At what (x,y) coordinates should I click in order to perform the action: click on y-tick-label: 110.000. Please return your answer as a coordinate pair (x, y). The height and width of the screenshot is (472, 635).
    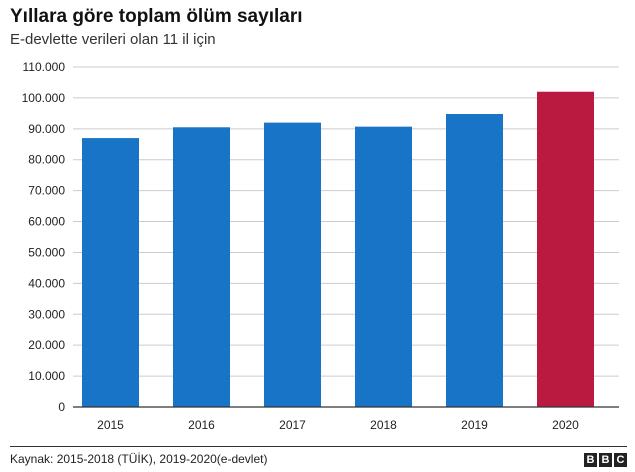
    Looking at the image, I should click on (44, 67).